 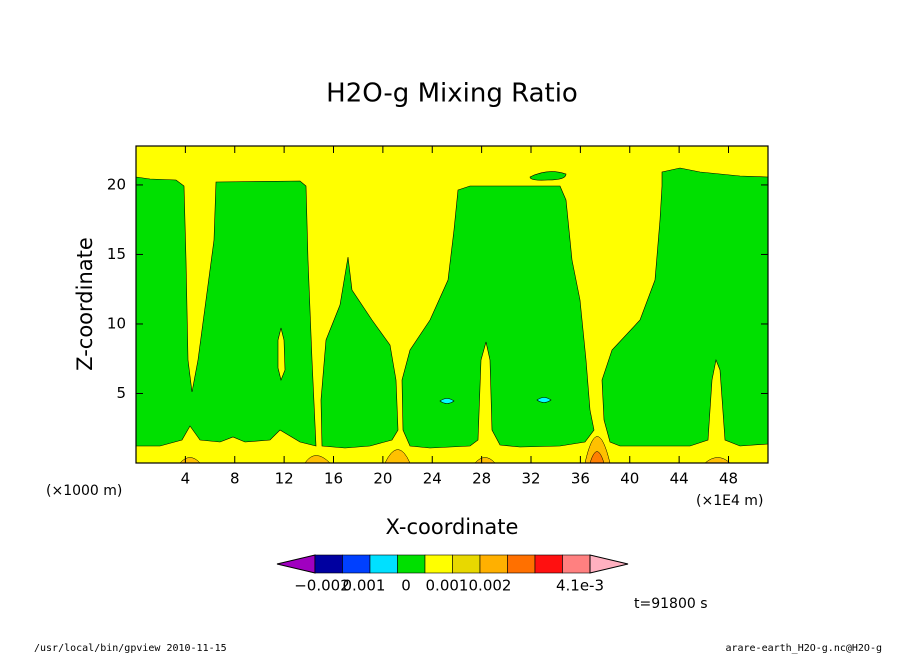 What do you see at coordinates (382, 479) in the screenshot?
I see `x-tick-label: 20` at bounding box center [382, 479].